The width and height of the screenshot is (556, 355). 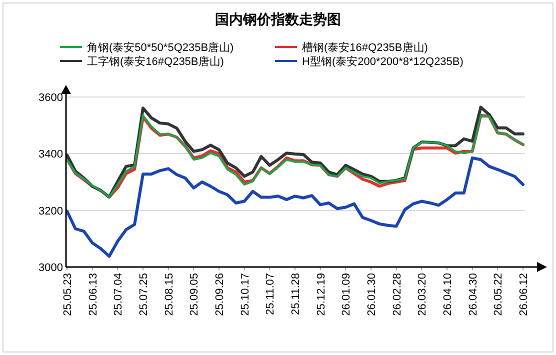 What do you see at coordinates (422, 294) in the screenshot?
I see `x-tick-label: 26.03.20` at bounding box center [422, 294].